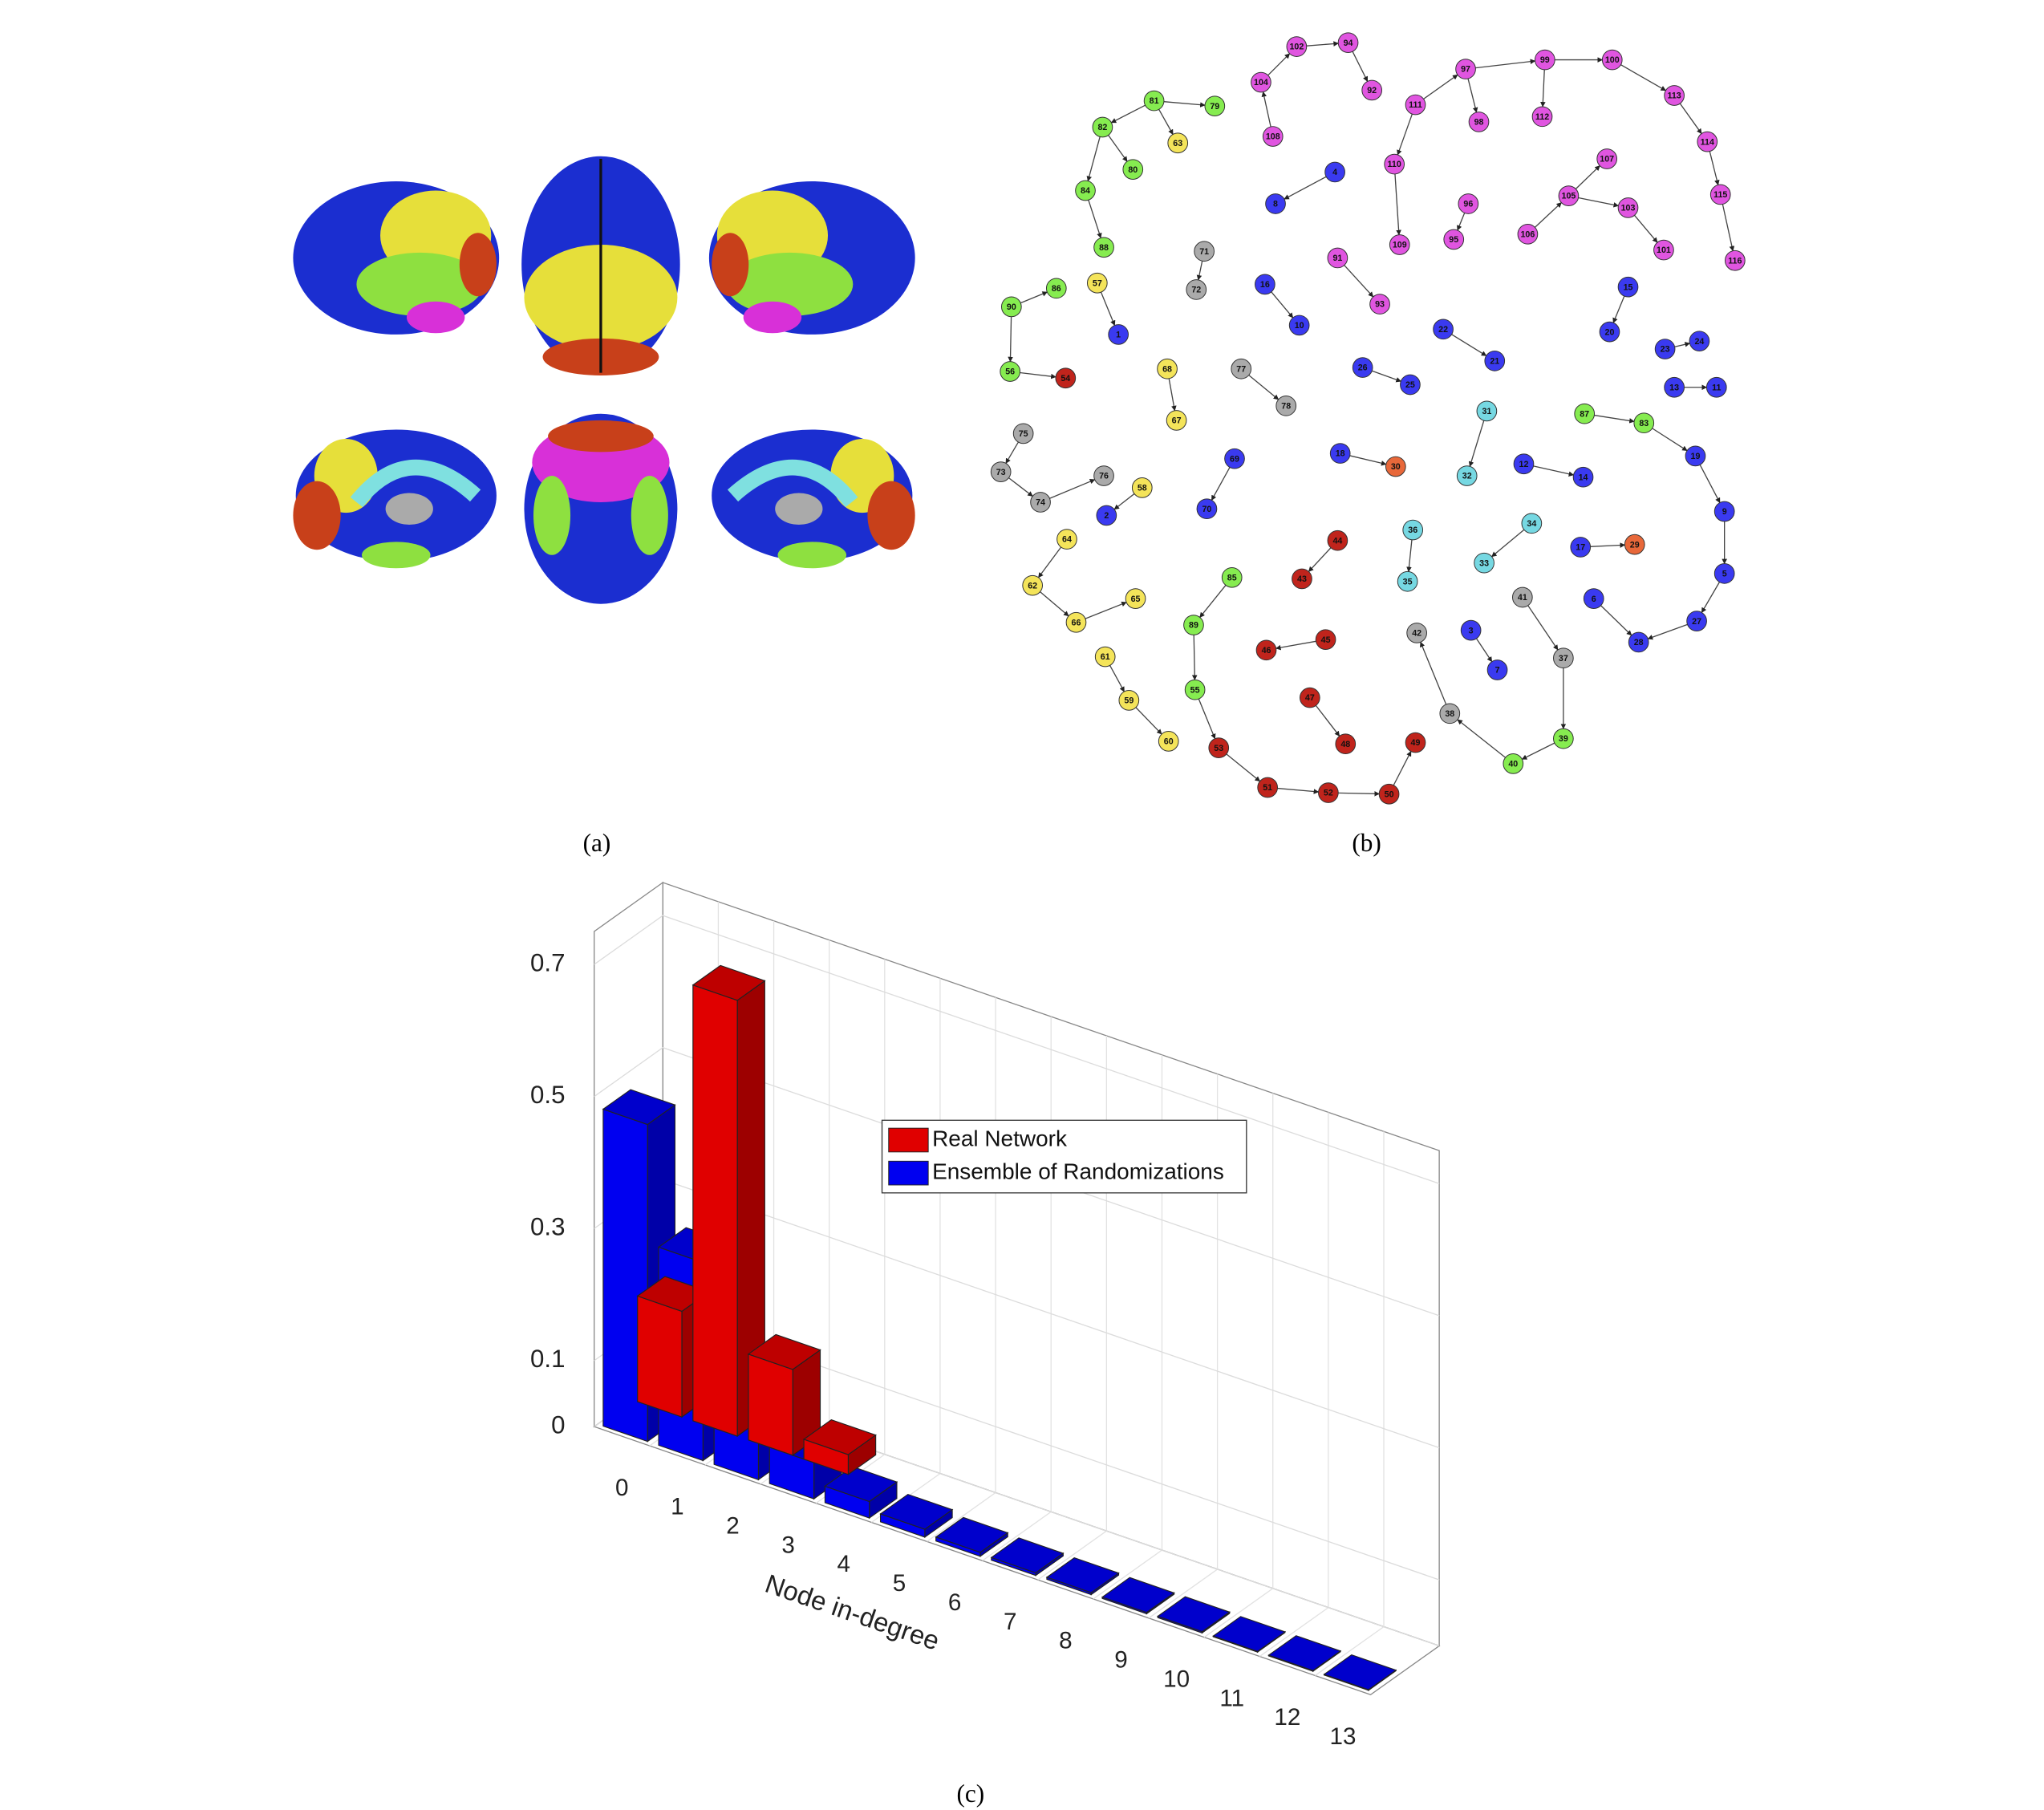 The height and width of the screenshot is (1810, 2044). I want to click on node-label: 31, so click(1487, 412).